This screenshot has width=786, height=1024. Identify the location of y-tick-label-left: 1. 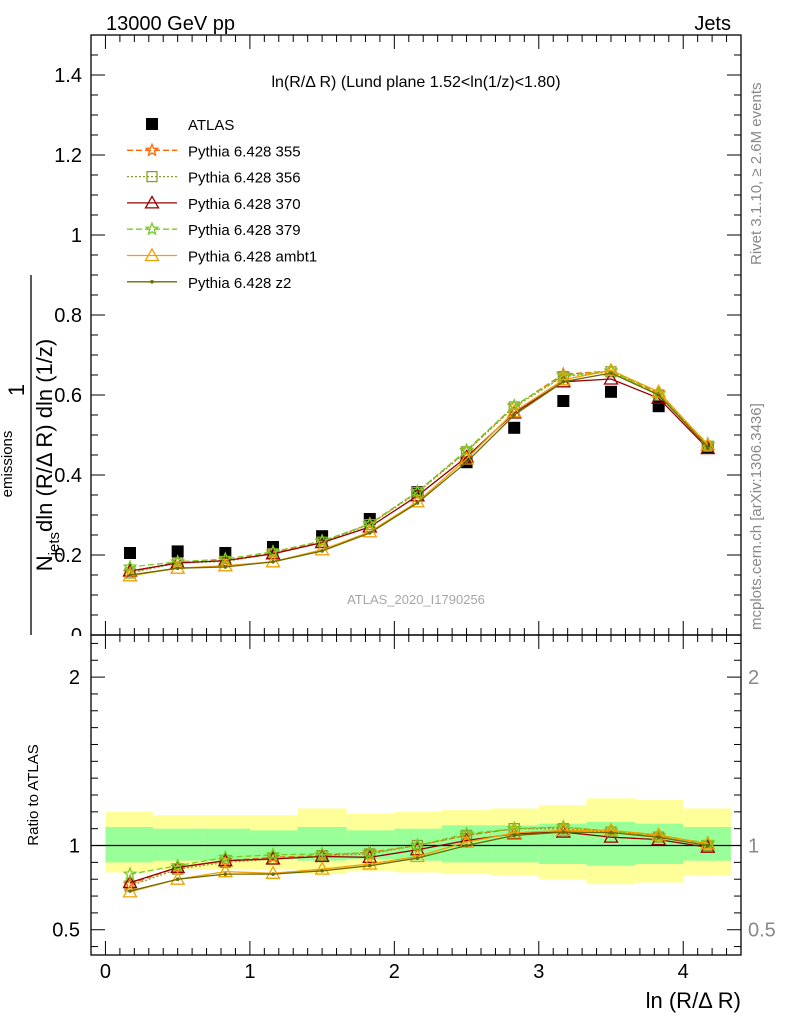
(74, 847).